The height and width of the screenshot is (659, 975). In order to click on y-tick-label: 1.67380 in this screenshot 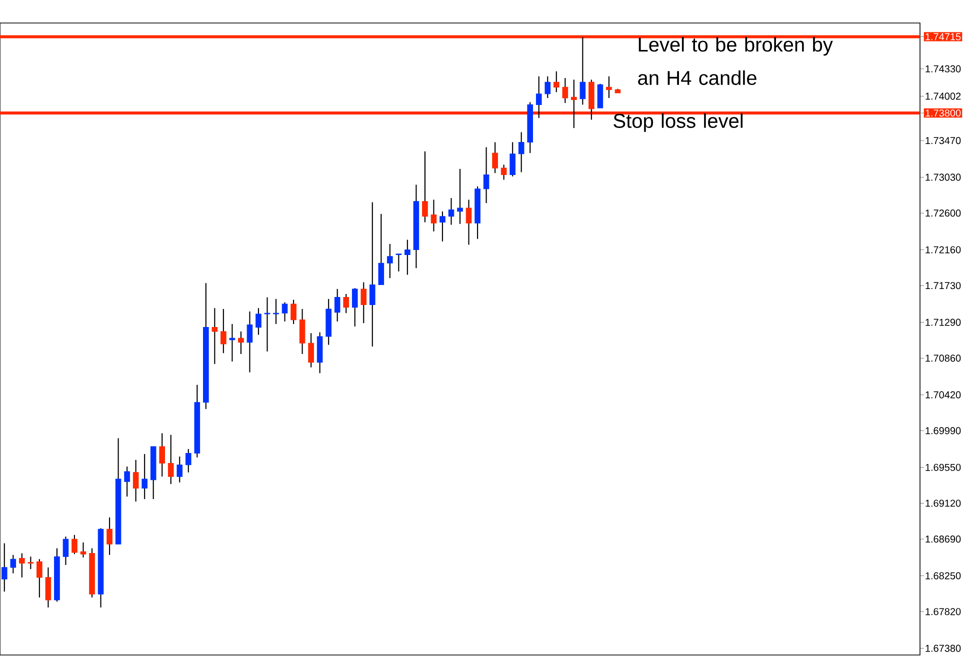, I will do `click(943, 648)`.